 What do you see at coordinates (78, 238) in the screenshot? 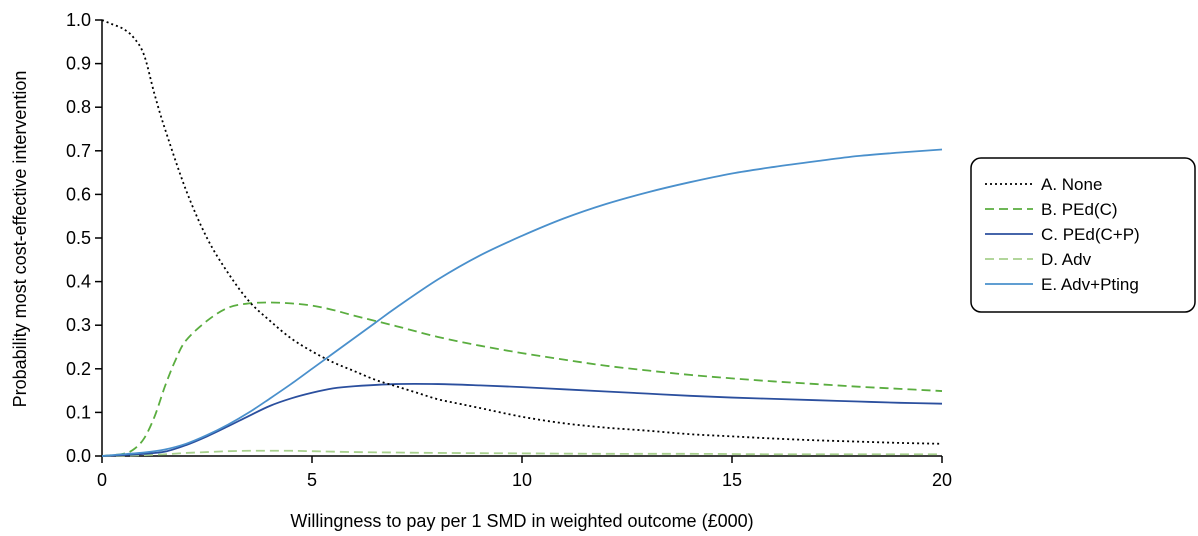
I see `y-tick-label: 0.5` at bounding box center [78, 238].